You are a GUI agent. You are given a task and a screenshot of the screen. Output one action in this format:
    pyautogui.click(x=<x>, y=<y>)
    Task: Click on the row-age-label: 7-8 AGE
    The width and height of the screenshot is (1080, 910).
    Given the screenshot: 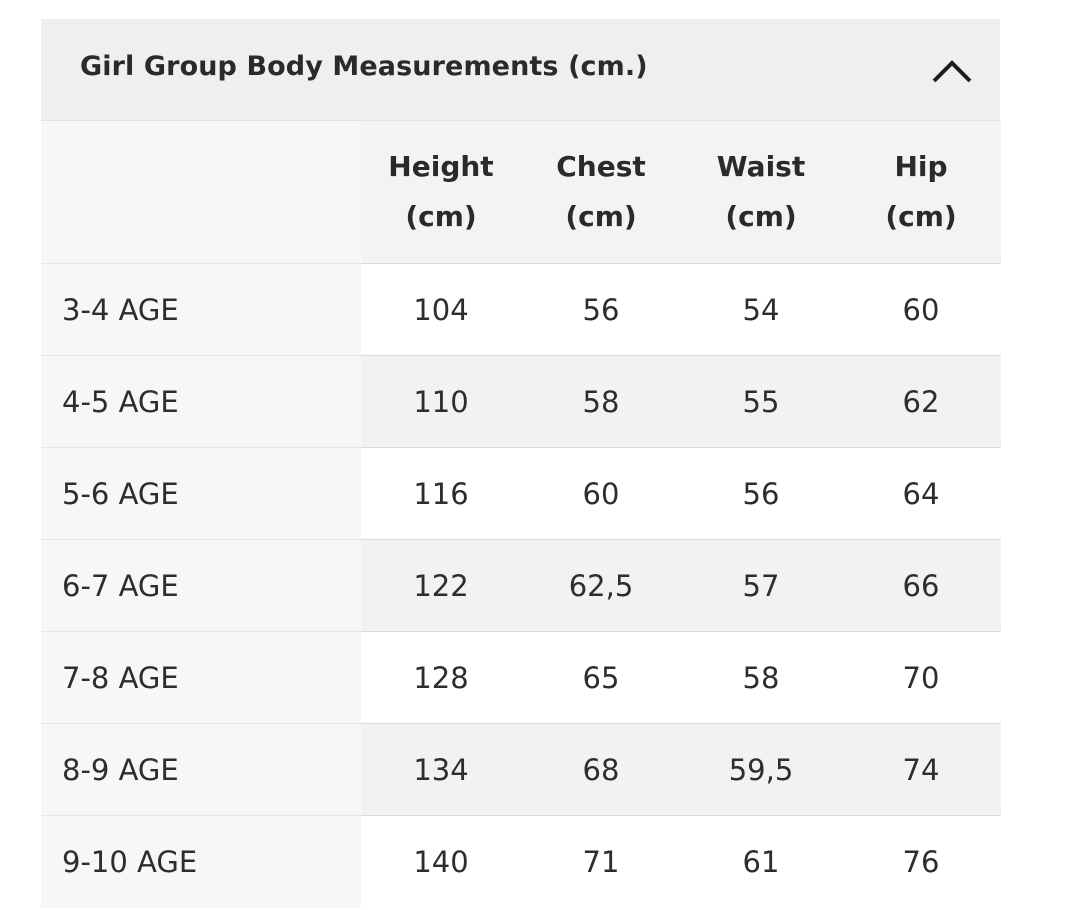 What is the action you would take?
    pyautogui.click(x=201, y=677)
    